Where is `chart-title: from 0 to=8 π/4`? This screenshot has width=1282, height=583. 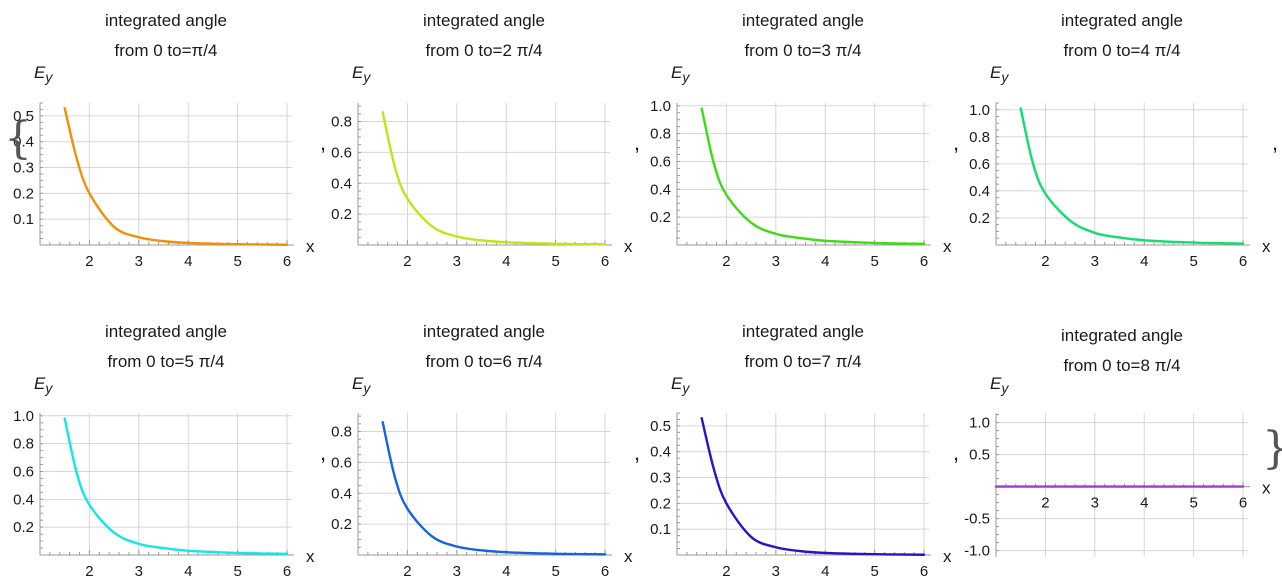 chart-title: from 0 to=8 π/4 is located at coordinates (1121, 365).